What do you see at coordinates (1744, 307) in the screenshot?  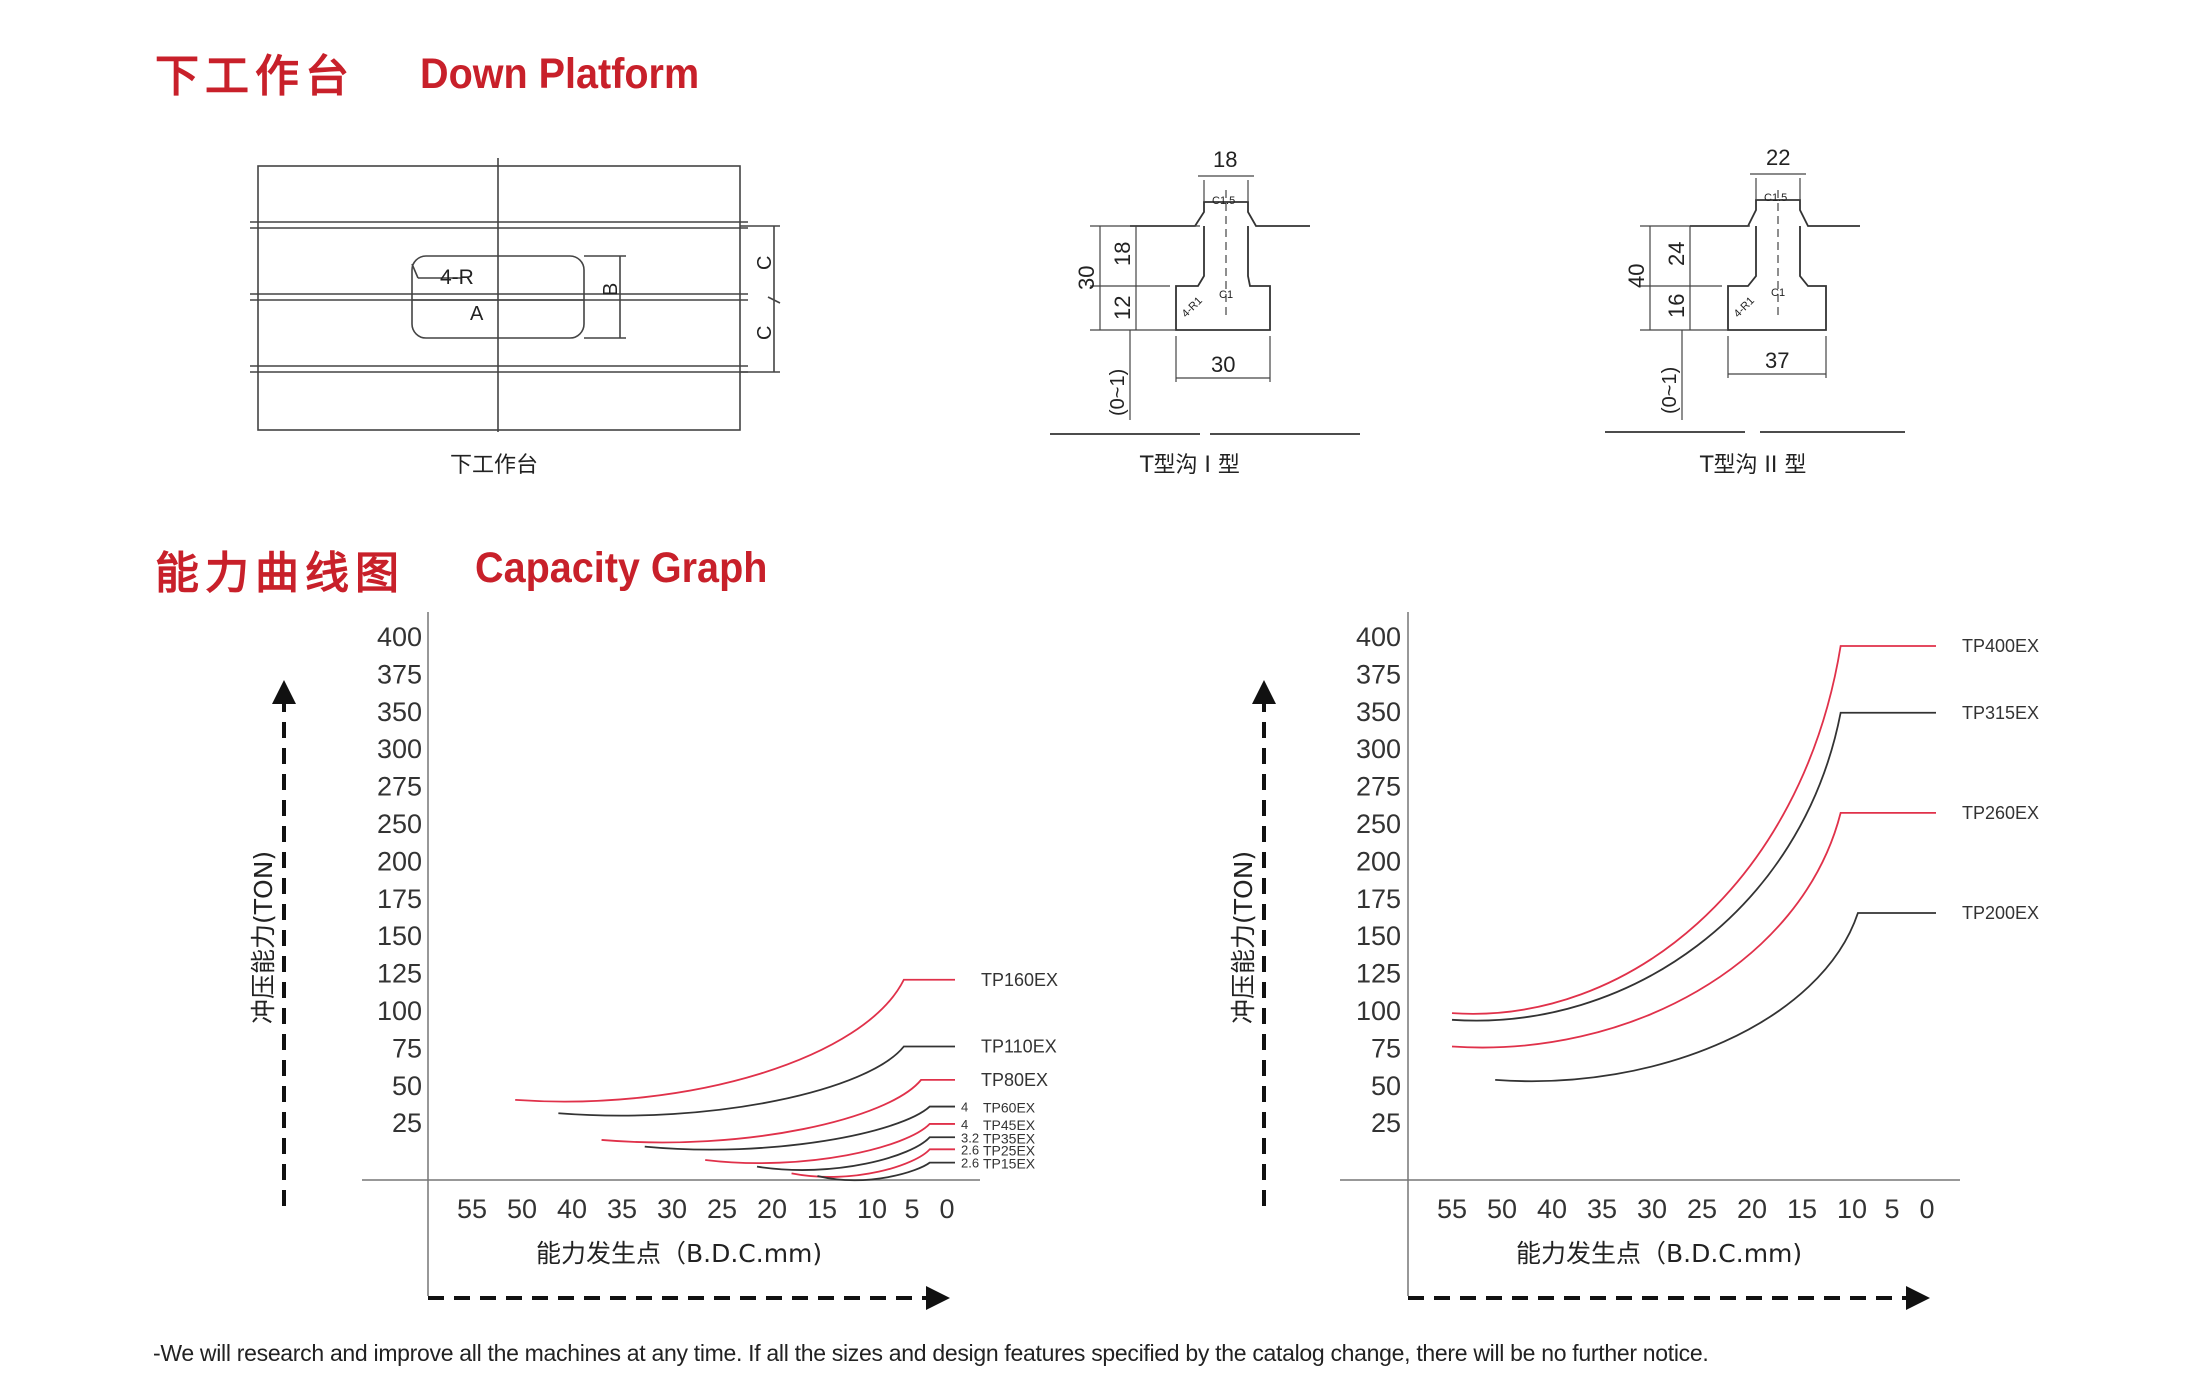 I see `tslot-2-r-label: 4-R1` at bounding box center [1744, 307].